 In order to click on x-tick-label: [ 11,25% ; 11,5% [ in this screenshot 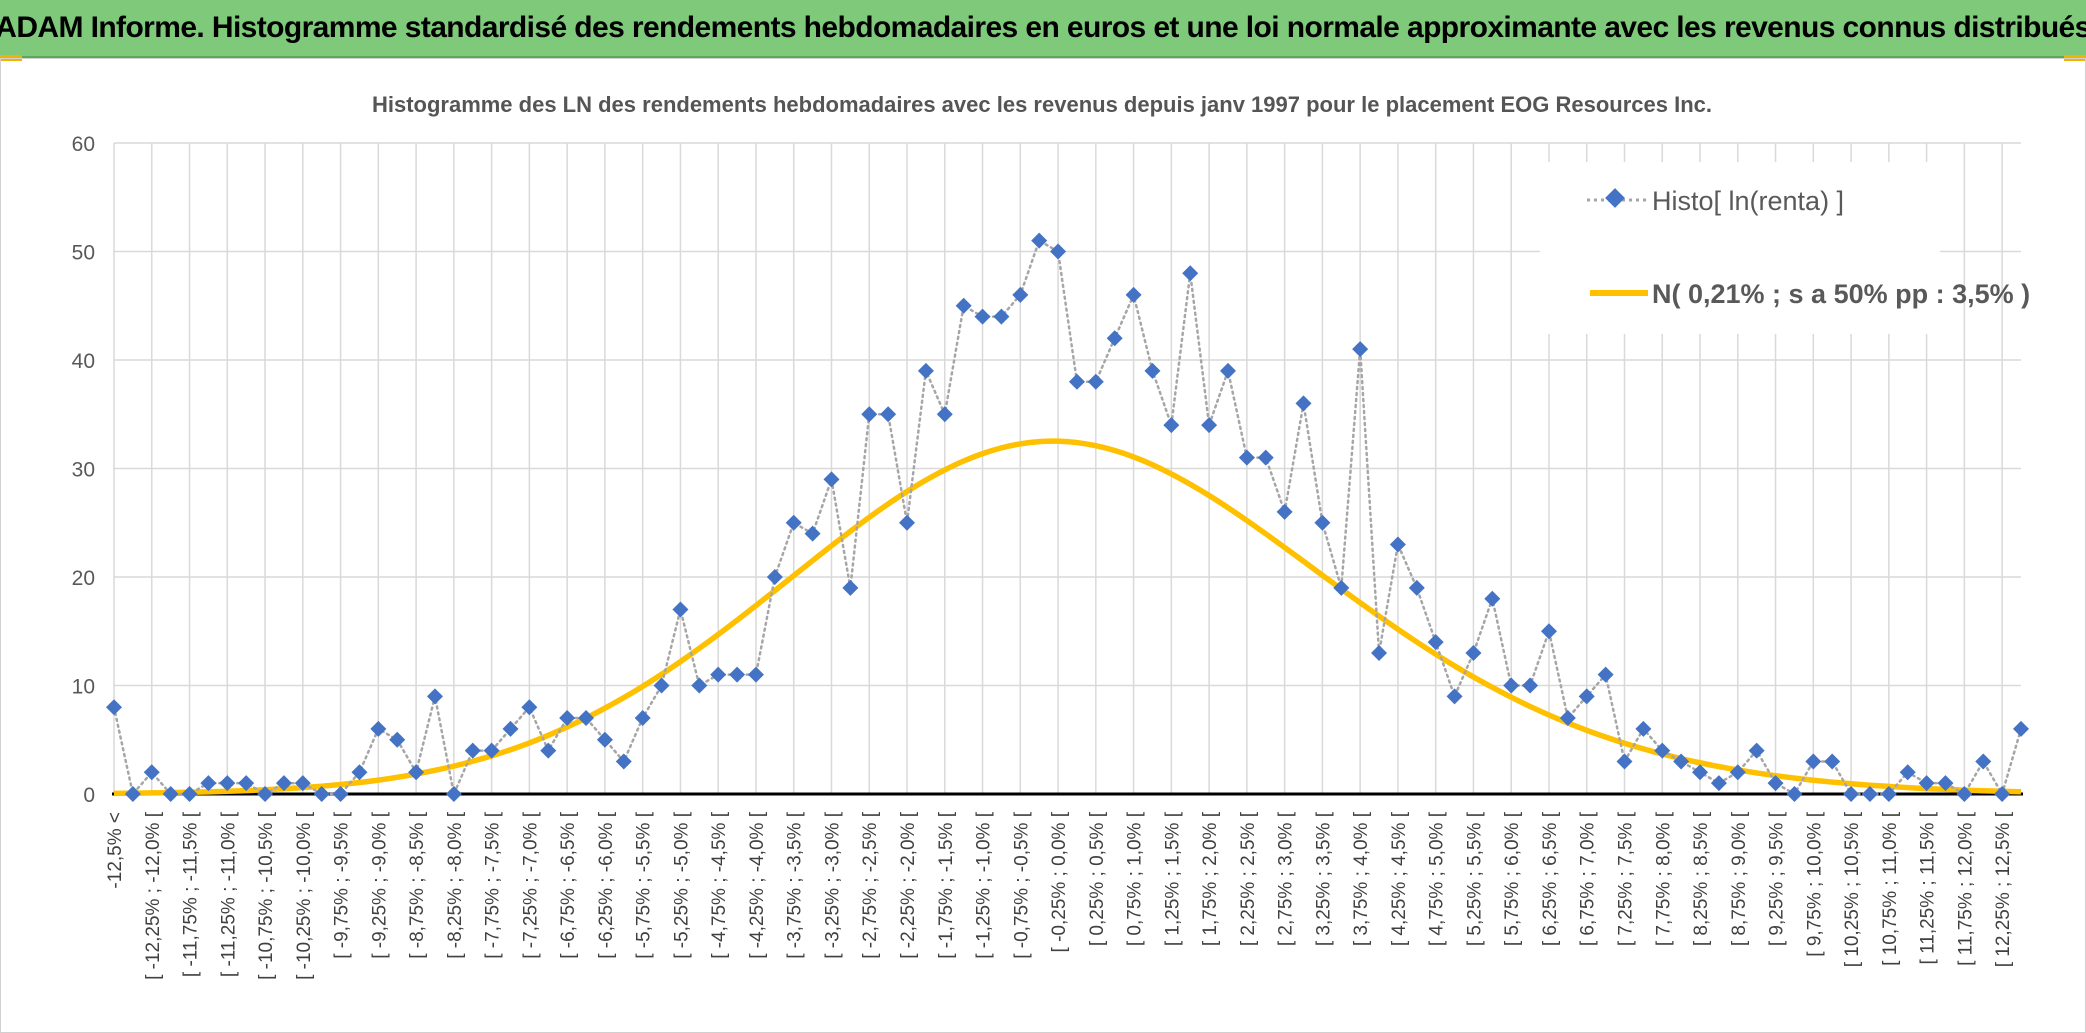, I will do `click(1928, 887)`.